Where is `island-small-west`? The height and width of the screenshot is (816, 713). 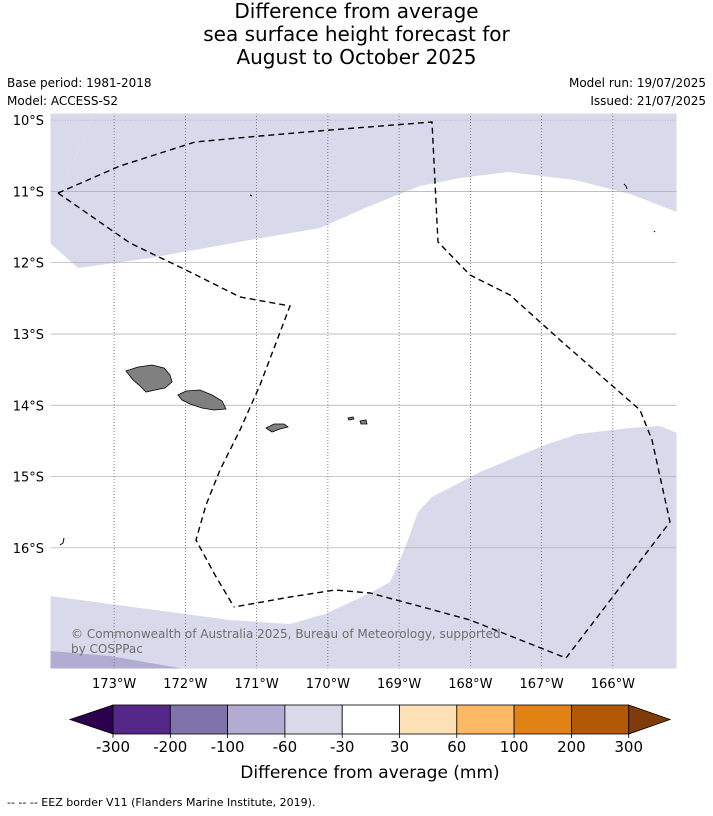 island-small-west is located at coordinates (62, 541).